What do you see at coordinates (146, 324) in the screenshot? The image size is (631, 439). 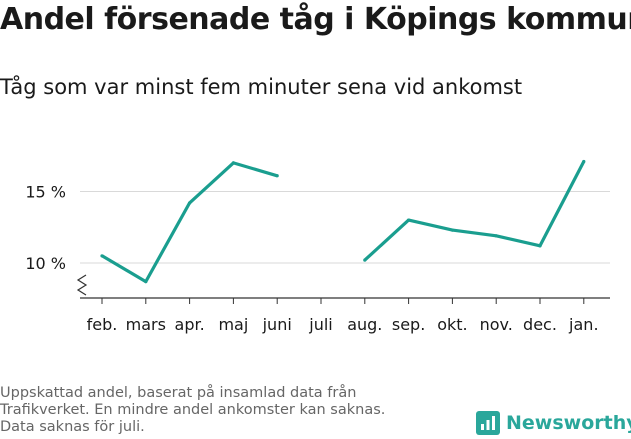 I see `x-tick-label: mars` at bounding box center [146, 324].